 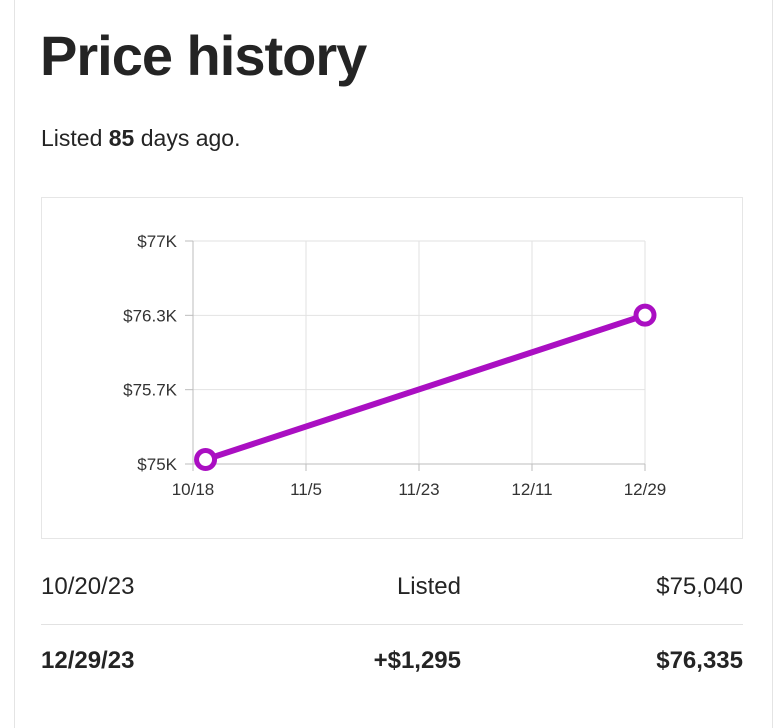 I want to click on y-tick-label: $75K, so click(x=157, y=464).